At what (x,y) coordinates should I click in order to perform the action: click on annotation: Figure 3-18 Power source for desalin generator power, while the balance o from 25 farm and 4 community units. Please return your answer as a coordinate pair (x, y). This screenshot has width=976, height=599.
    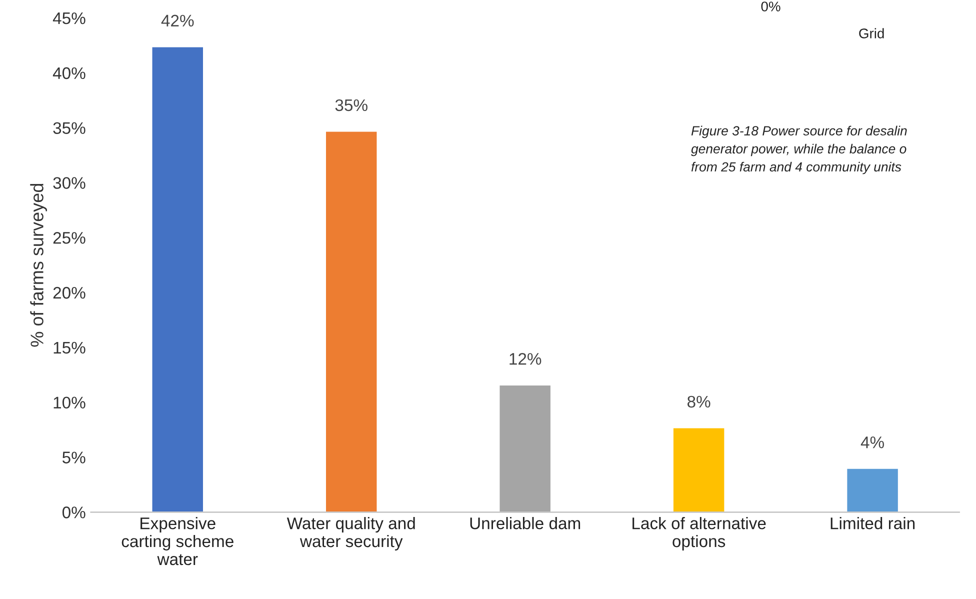
    Looking at the image, I should click on (799, 150).